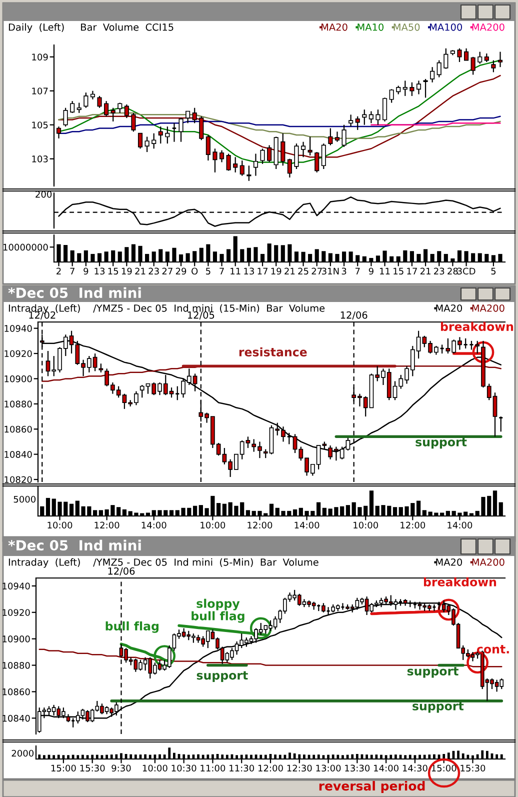  I want to click on text: 2000, so click(23, 753).